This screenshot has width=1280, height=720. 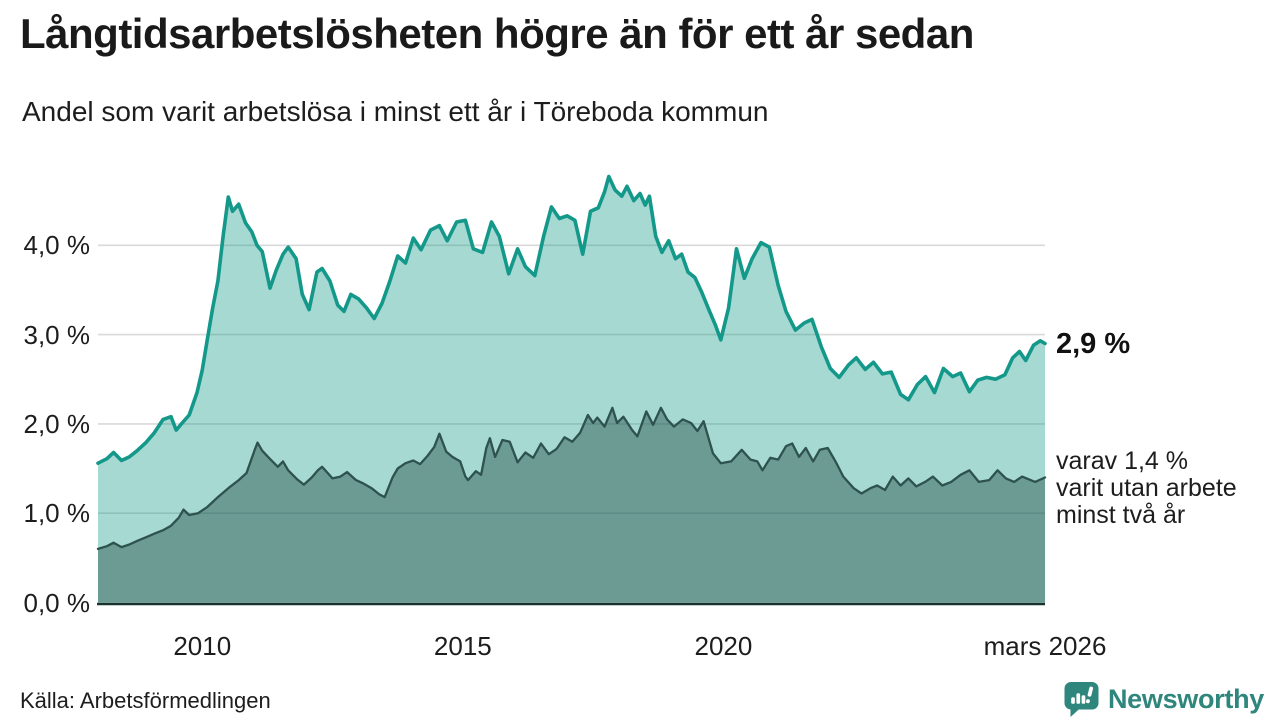 I want to click on x-tick-label: mars 2026, so click(x=1045, y=646).